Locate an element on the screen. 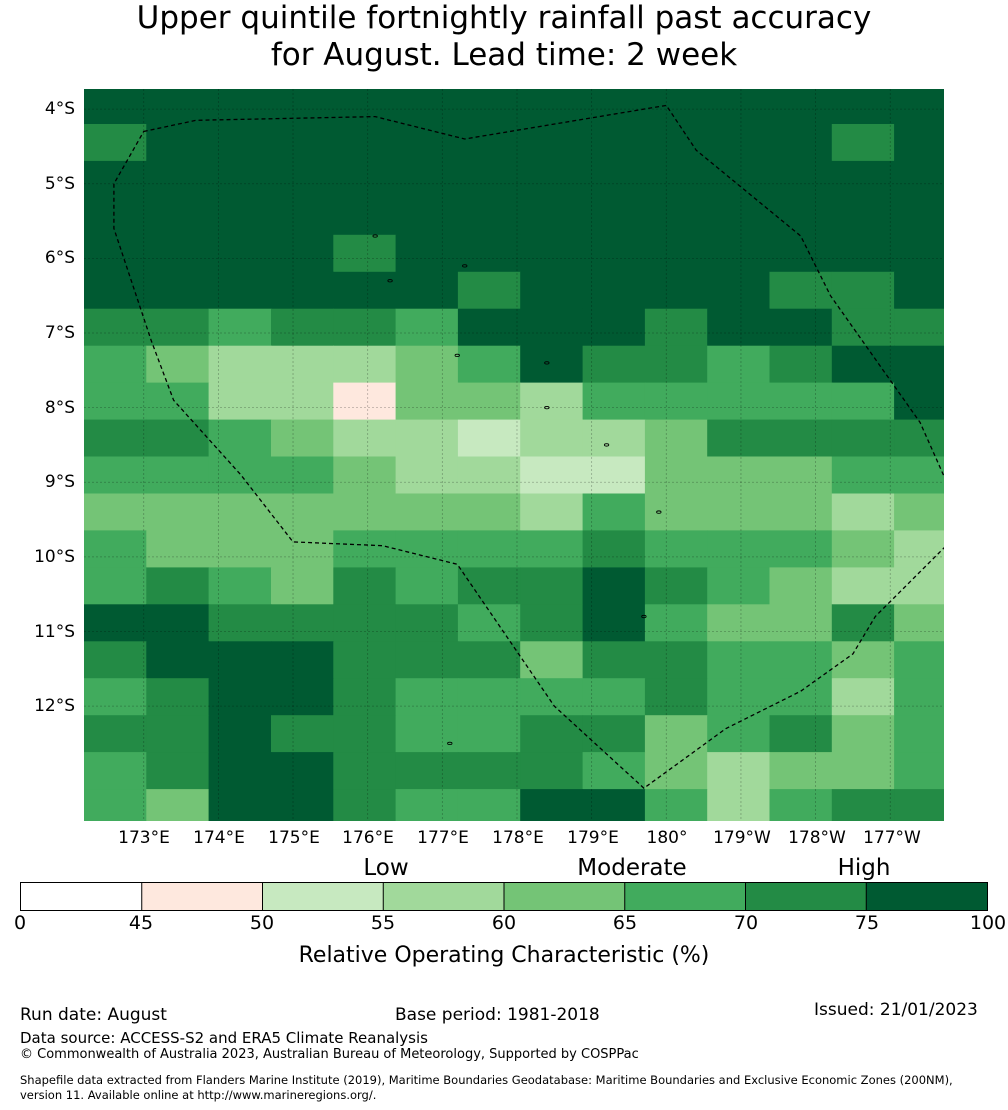  issued-date: Issued: 21/01/2023 is located at coordinates (896, 1010).